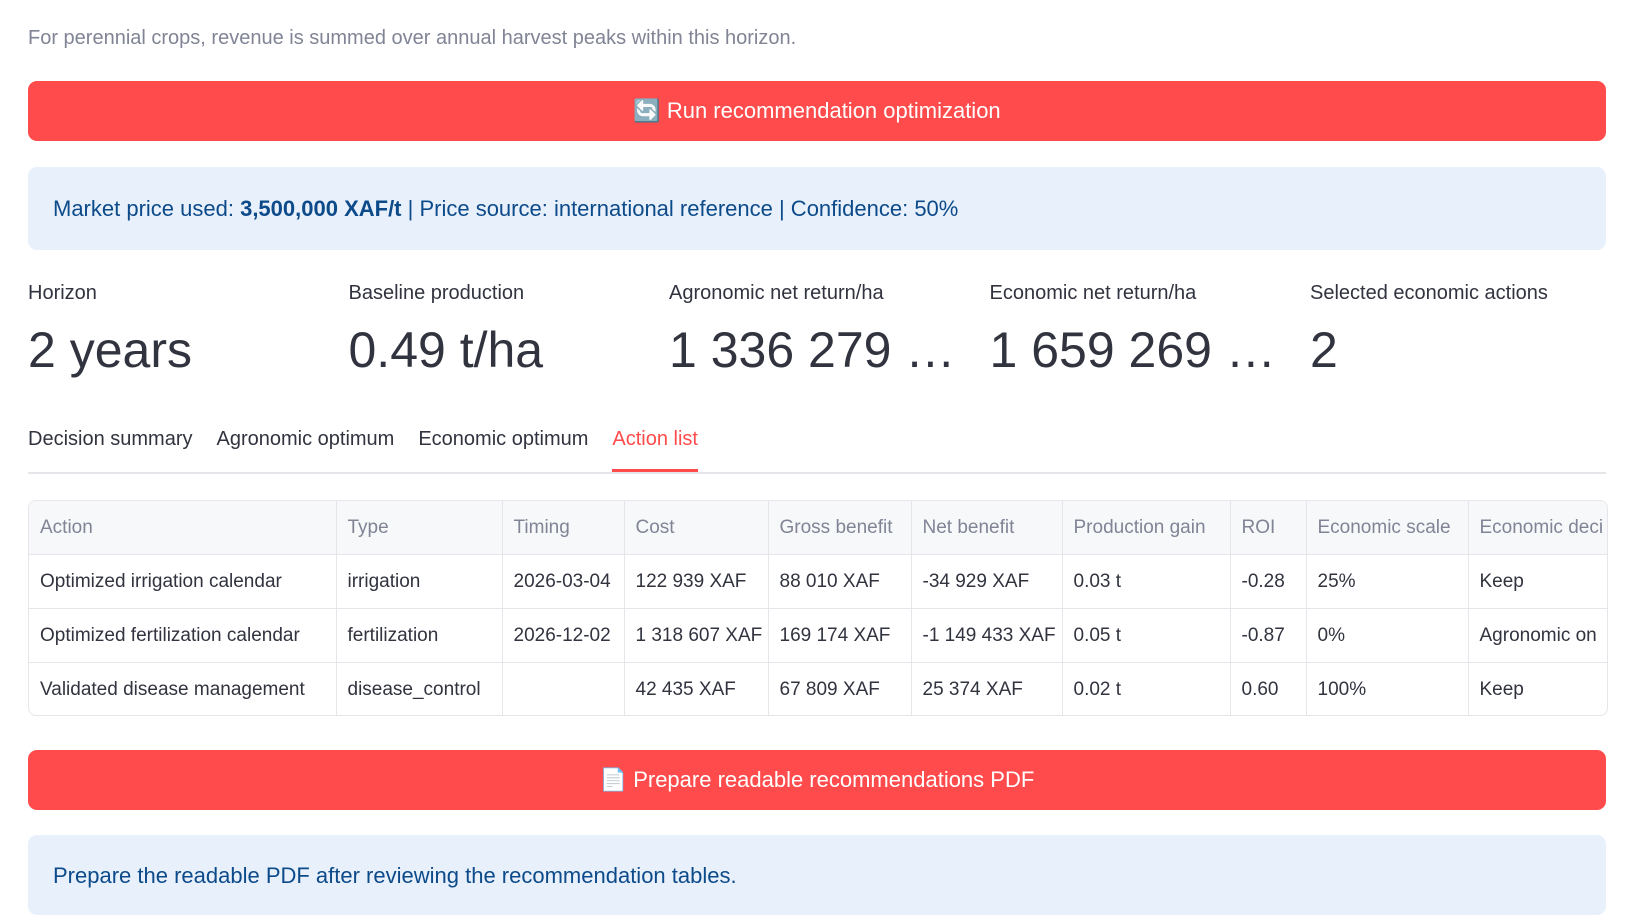 This screenshot has width=1634, height=915. I want to click on column-header: Cost, so click(696, 528).